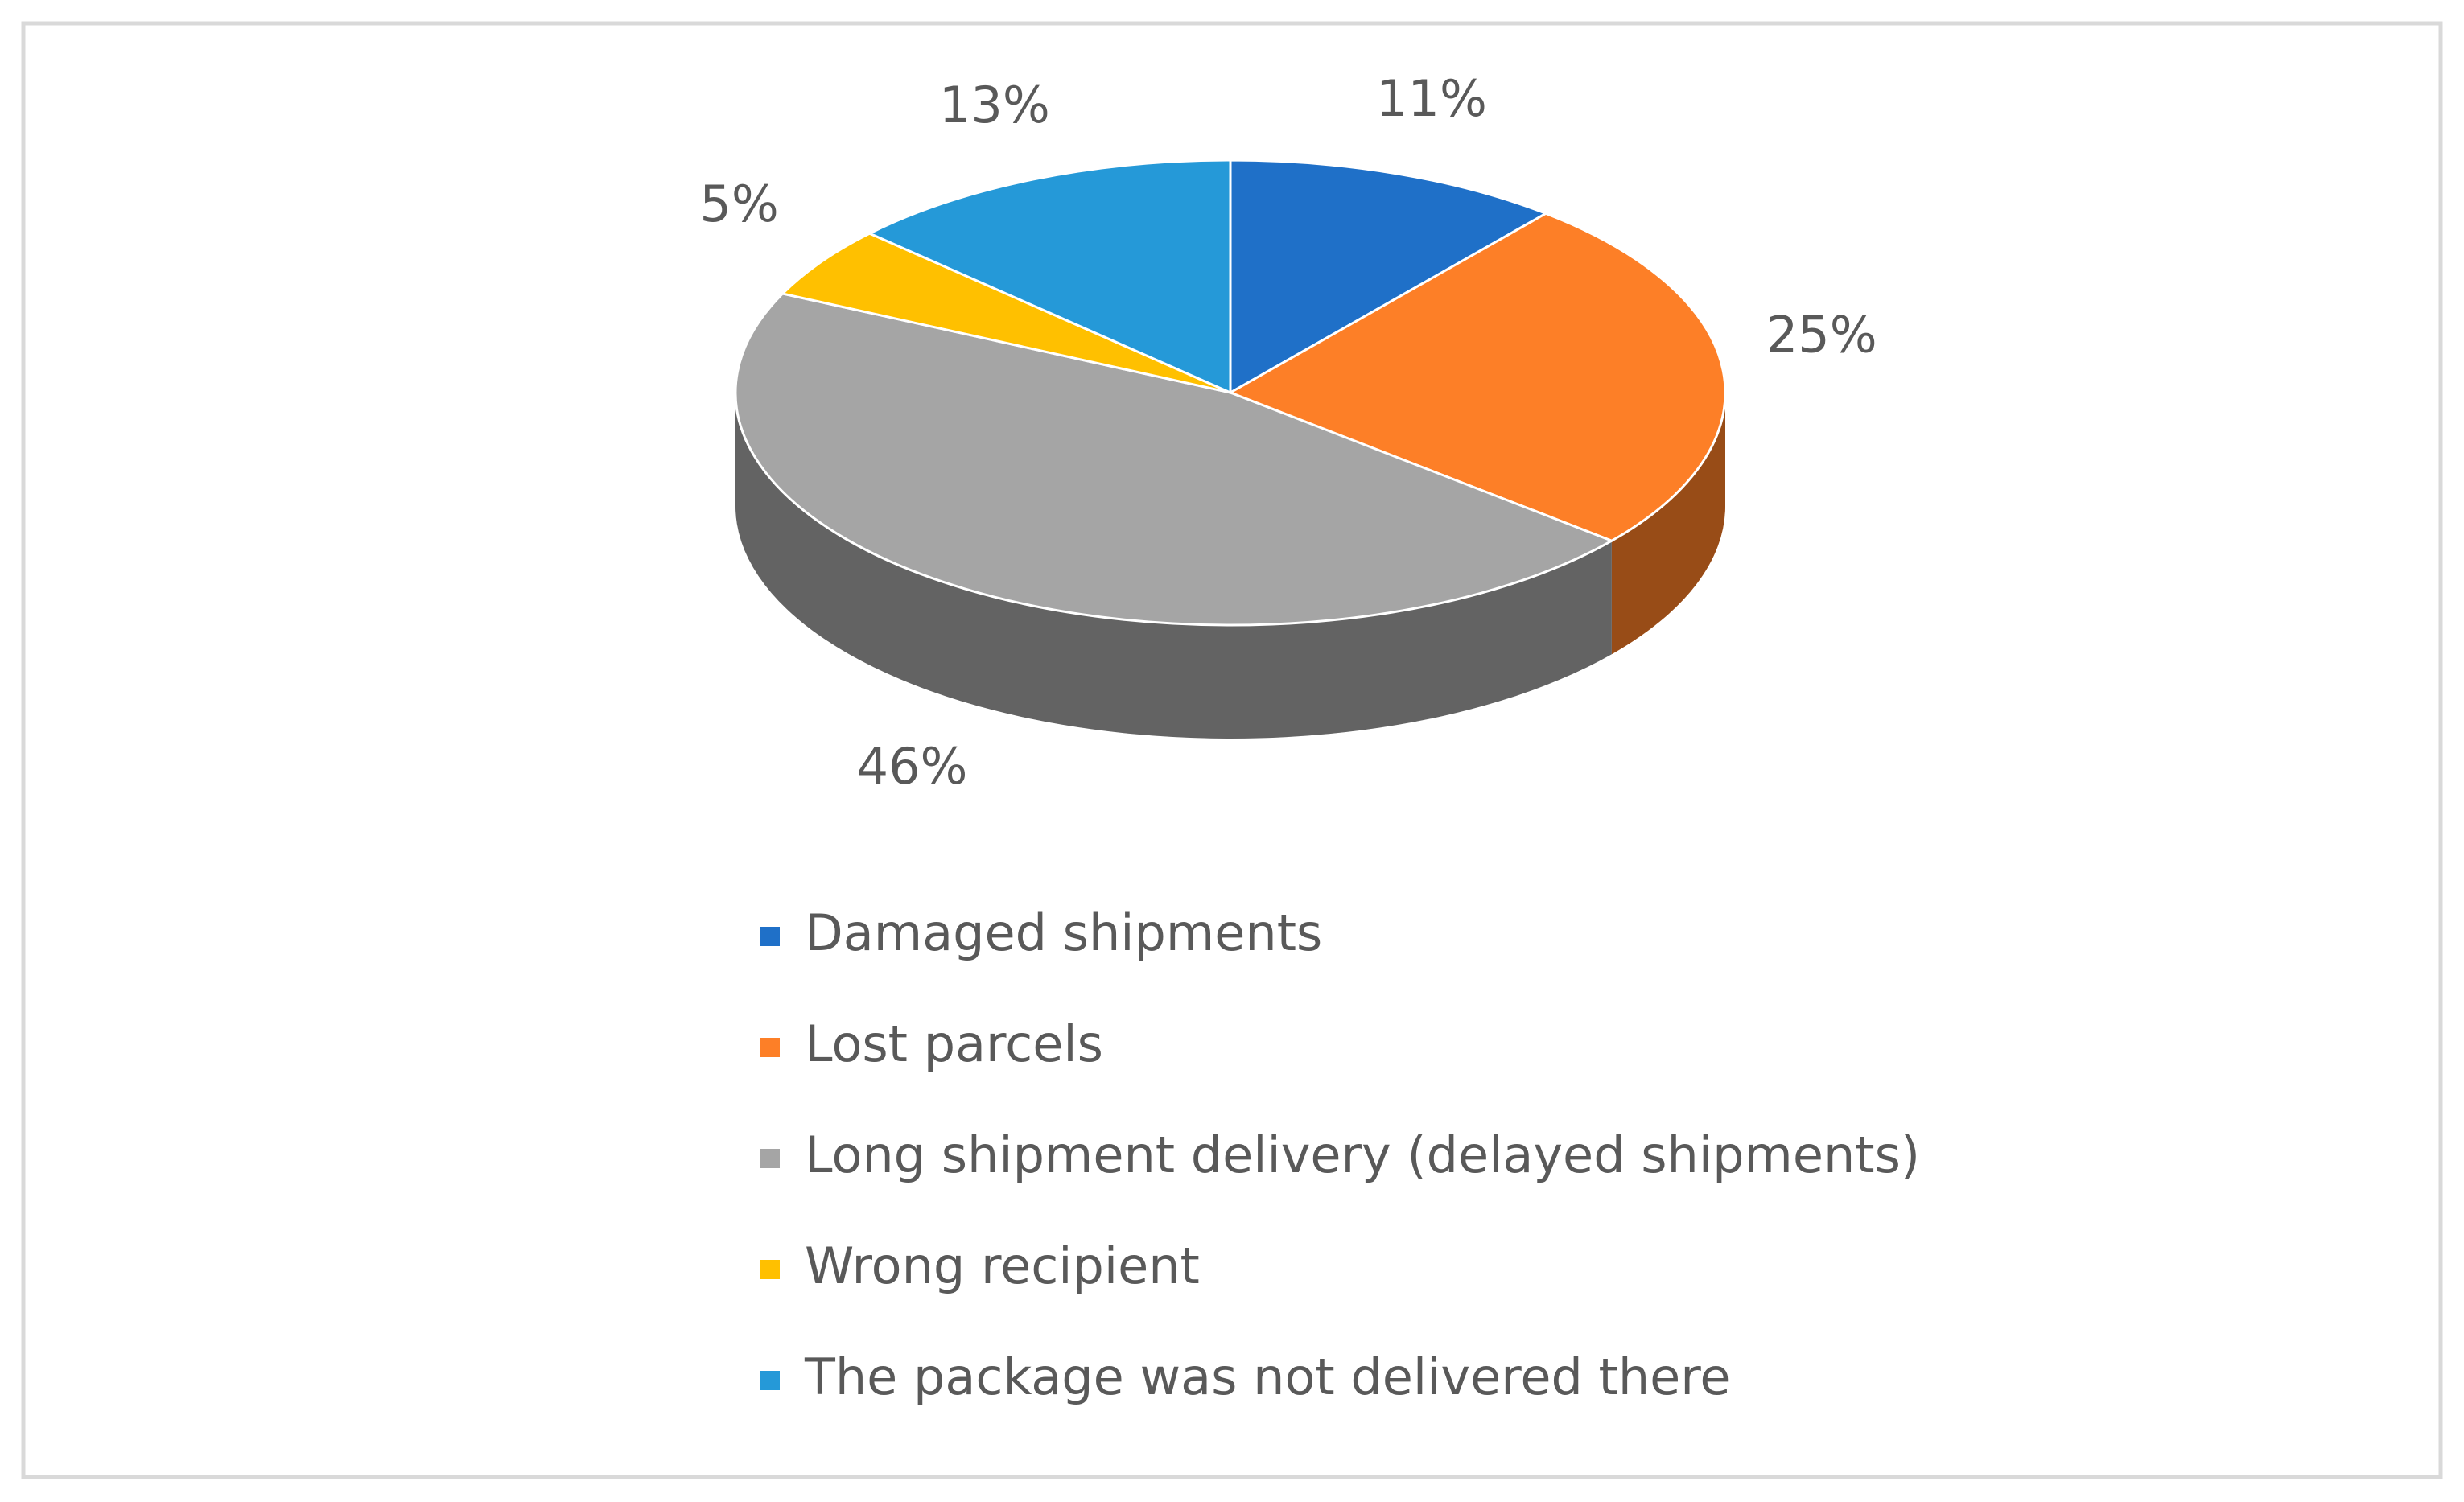 The height and width of the screenshot is (1502, 2464). What do you see at coordinates (912, 766) in the screenshot?
I see `data-label: 46%` at bounding box center [912, 766].